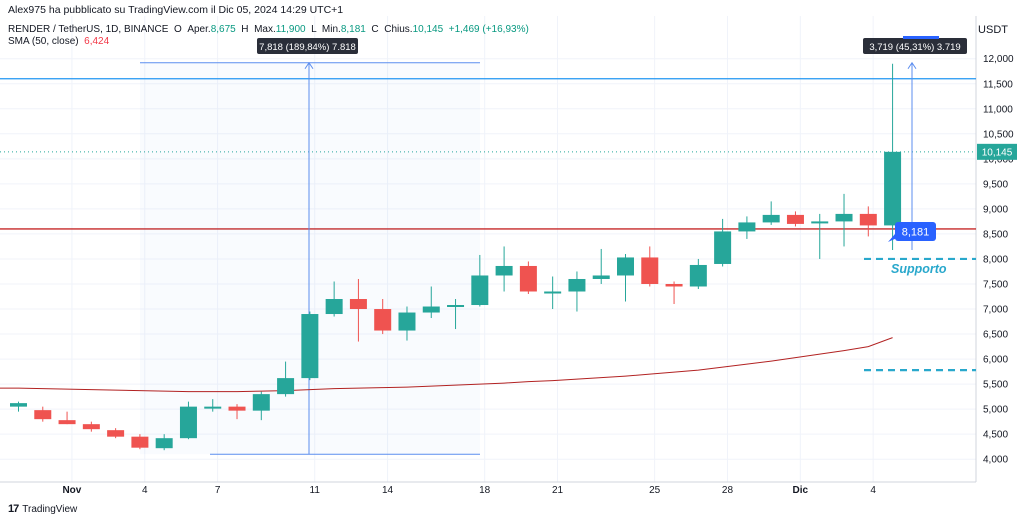  Describe the element at coordinates (290, 29) in the screenshot. I see `high-value: 11,900` at that location.